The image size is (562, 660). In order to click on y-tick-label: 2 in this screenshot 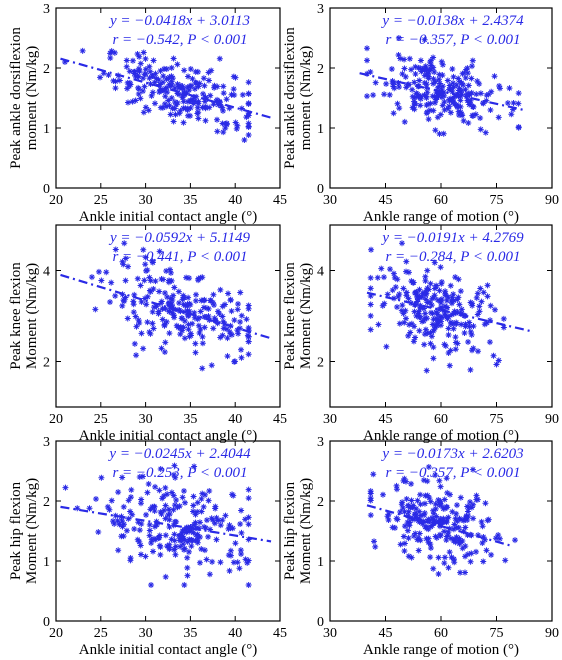, I will do `click(46, 363)`.